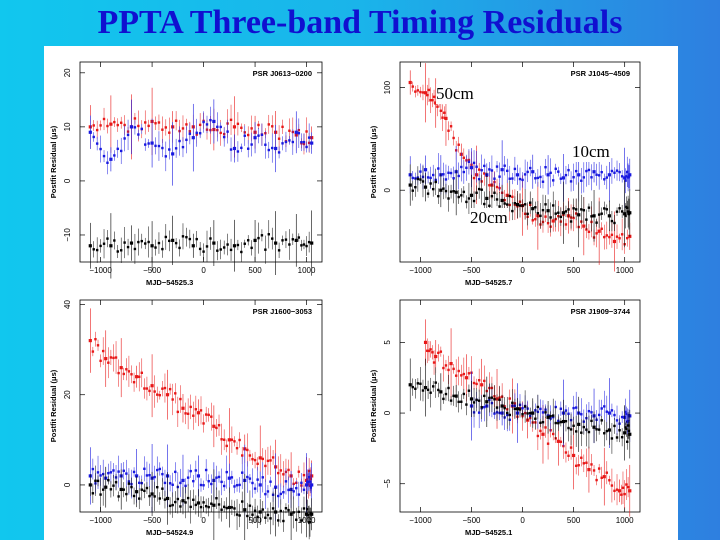 The width and height of the screenshot is (720, 540). I want to click on x-tick-label: 0, so click(203, 270).